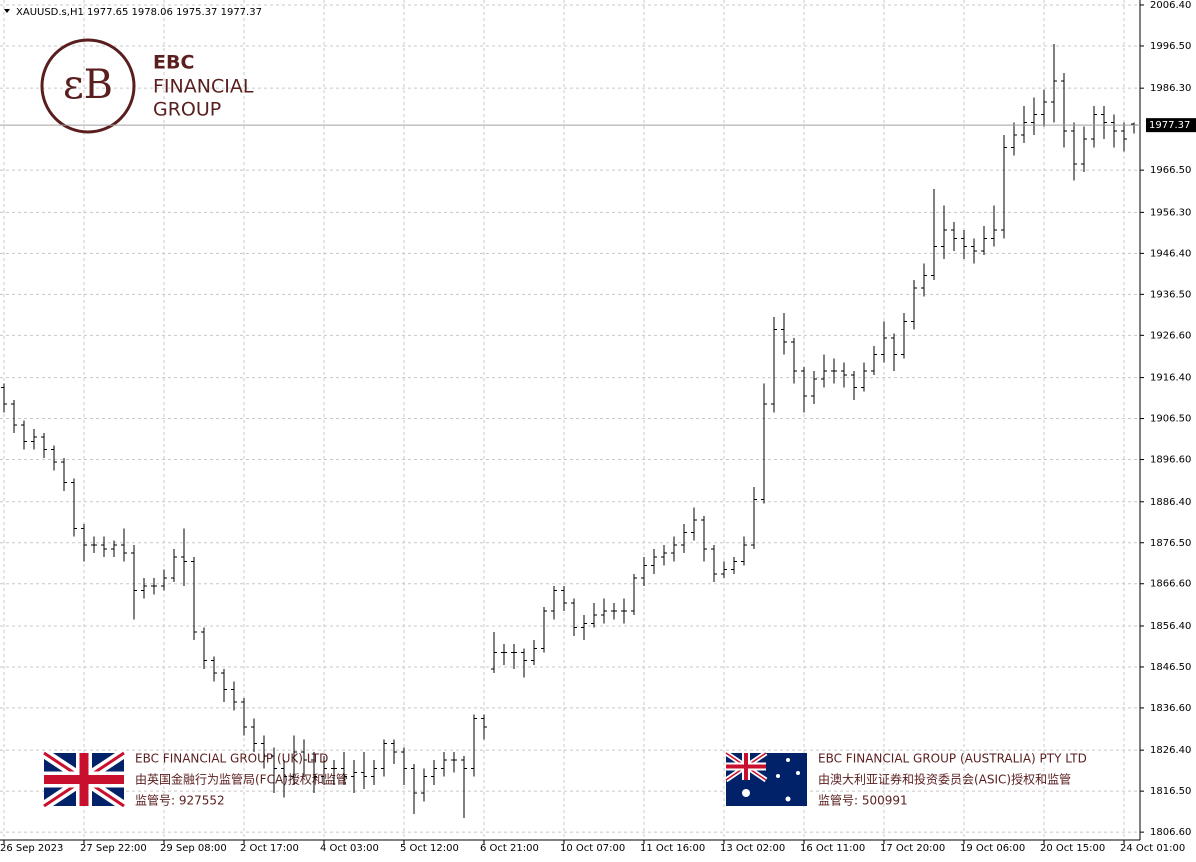  Describe the element at coordinates (1170, 5) in the screenshot. I see `y-tick-label: 2006.40` at that location.